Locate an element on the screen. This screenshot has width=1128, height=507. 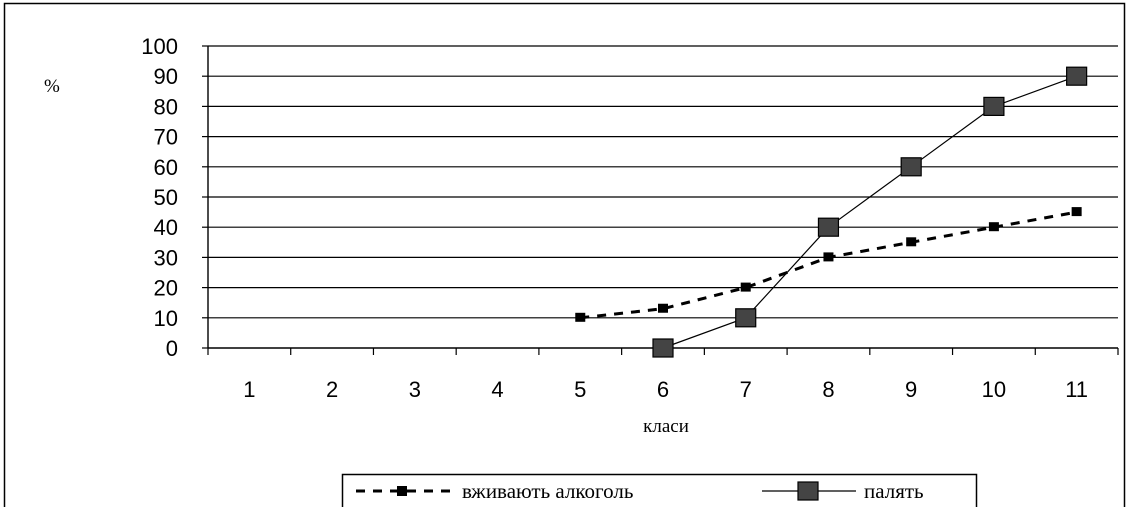
x-tick-label: 5 is located at coordinates (580, 389).